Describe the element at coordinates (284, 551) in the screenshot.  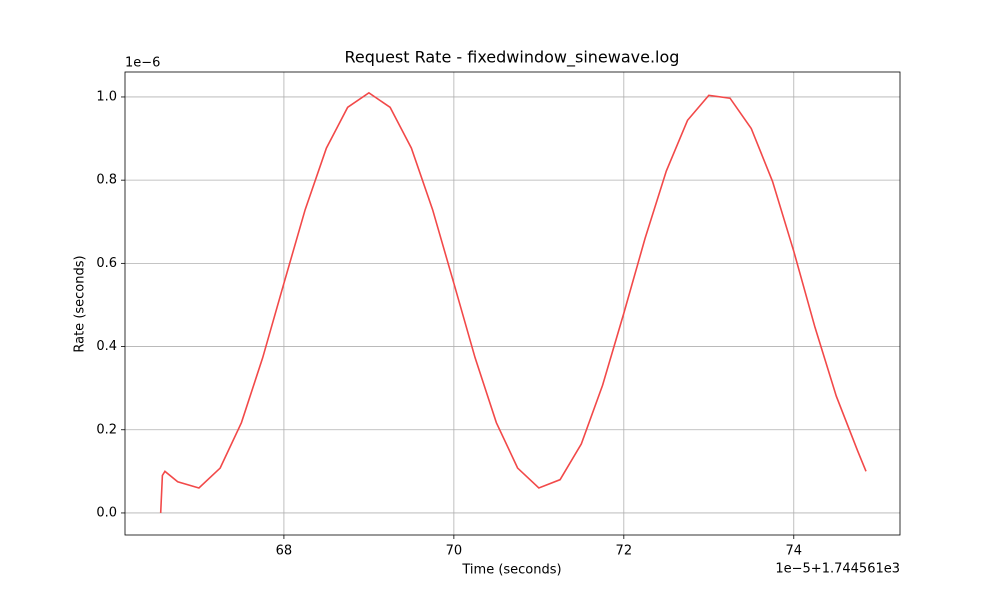
I see `x-tick-label: 68` at that location.